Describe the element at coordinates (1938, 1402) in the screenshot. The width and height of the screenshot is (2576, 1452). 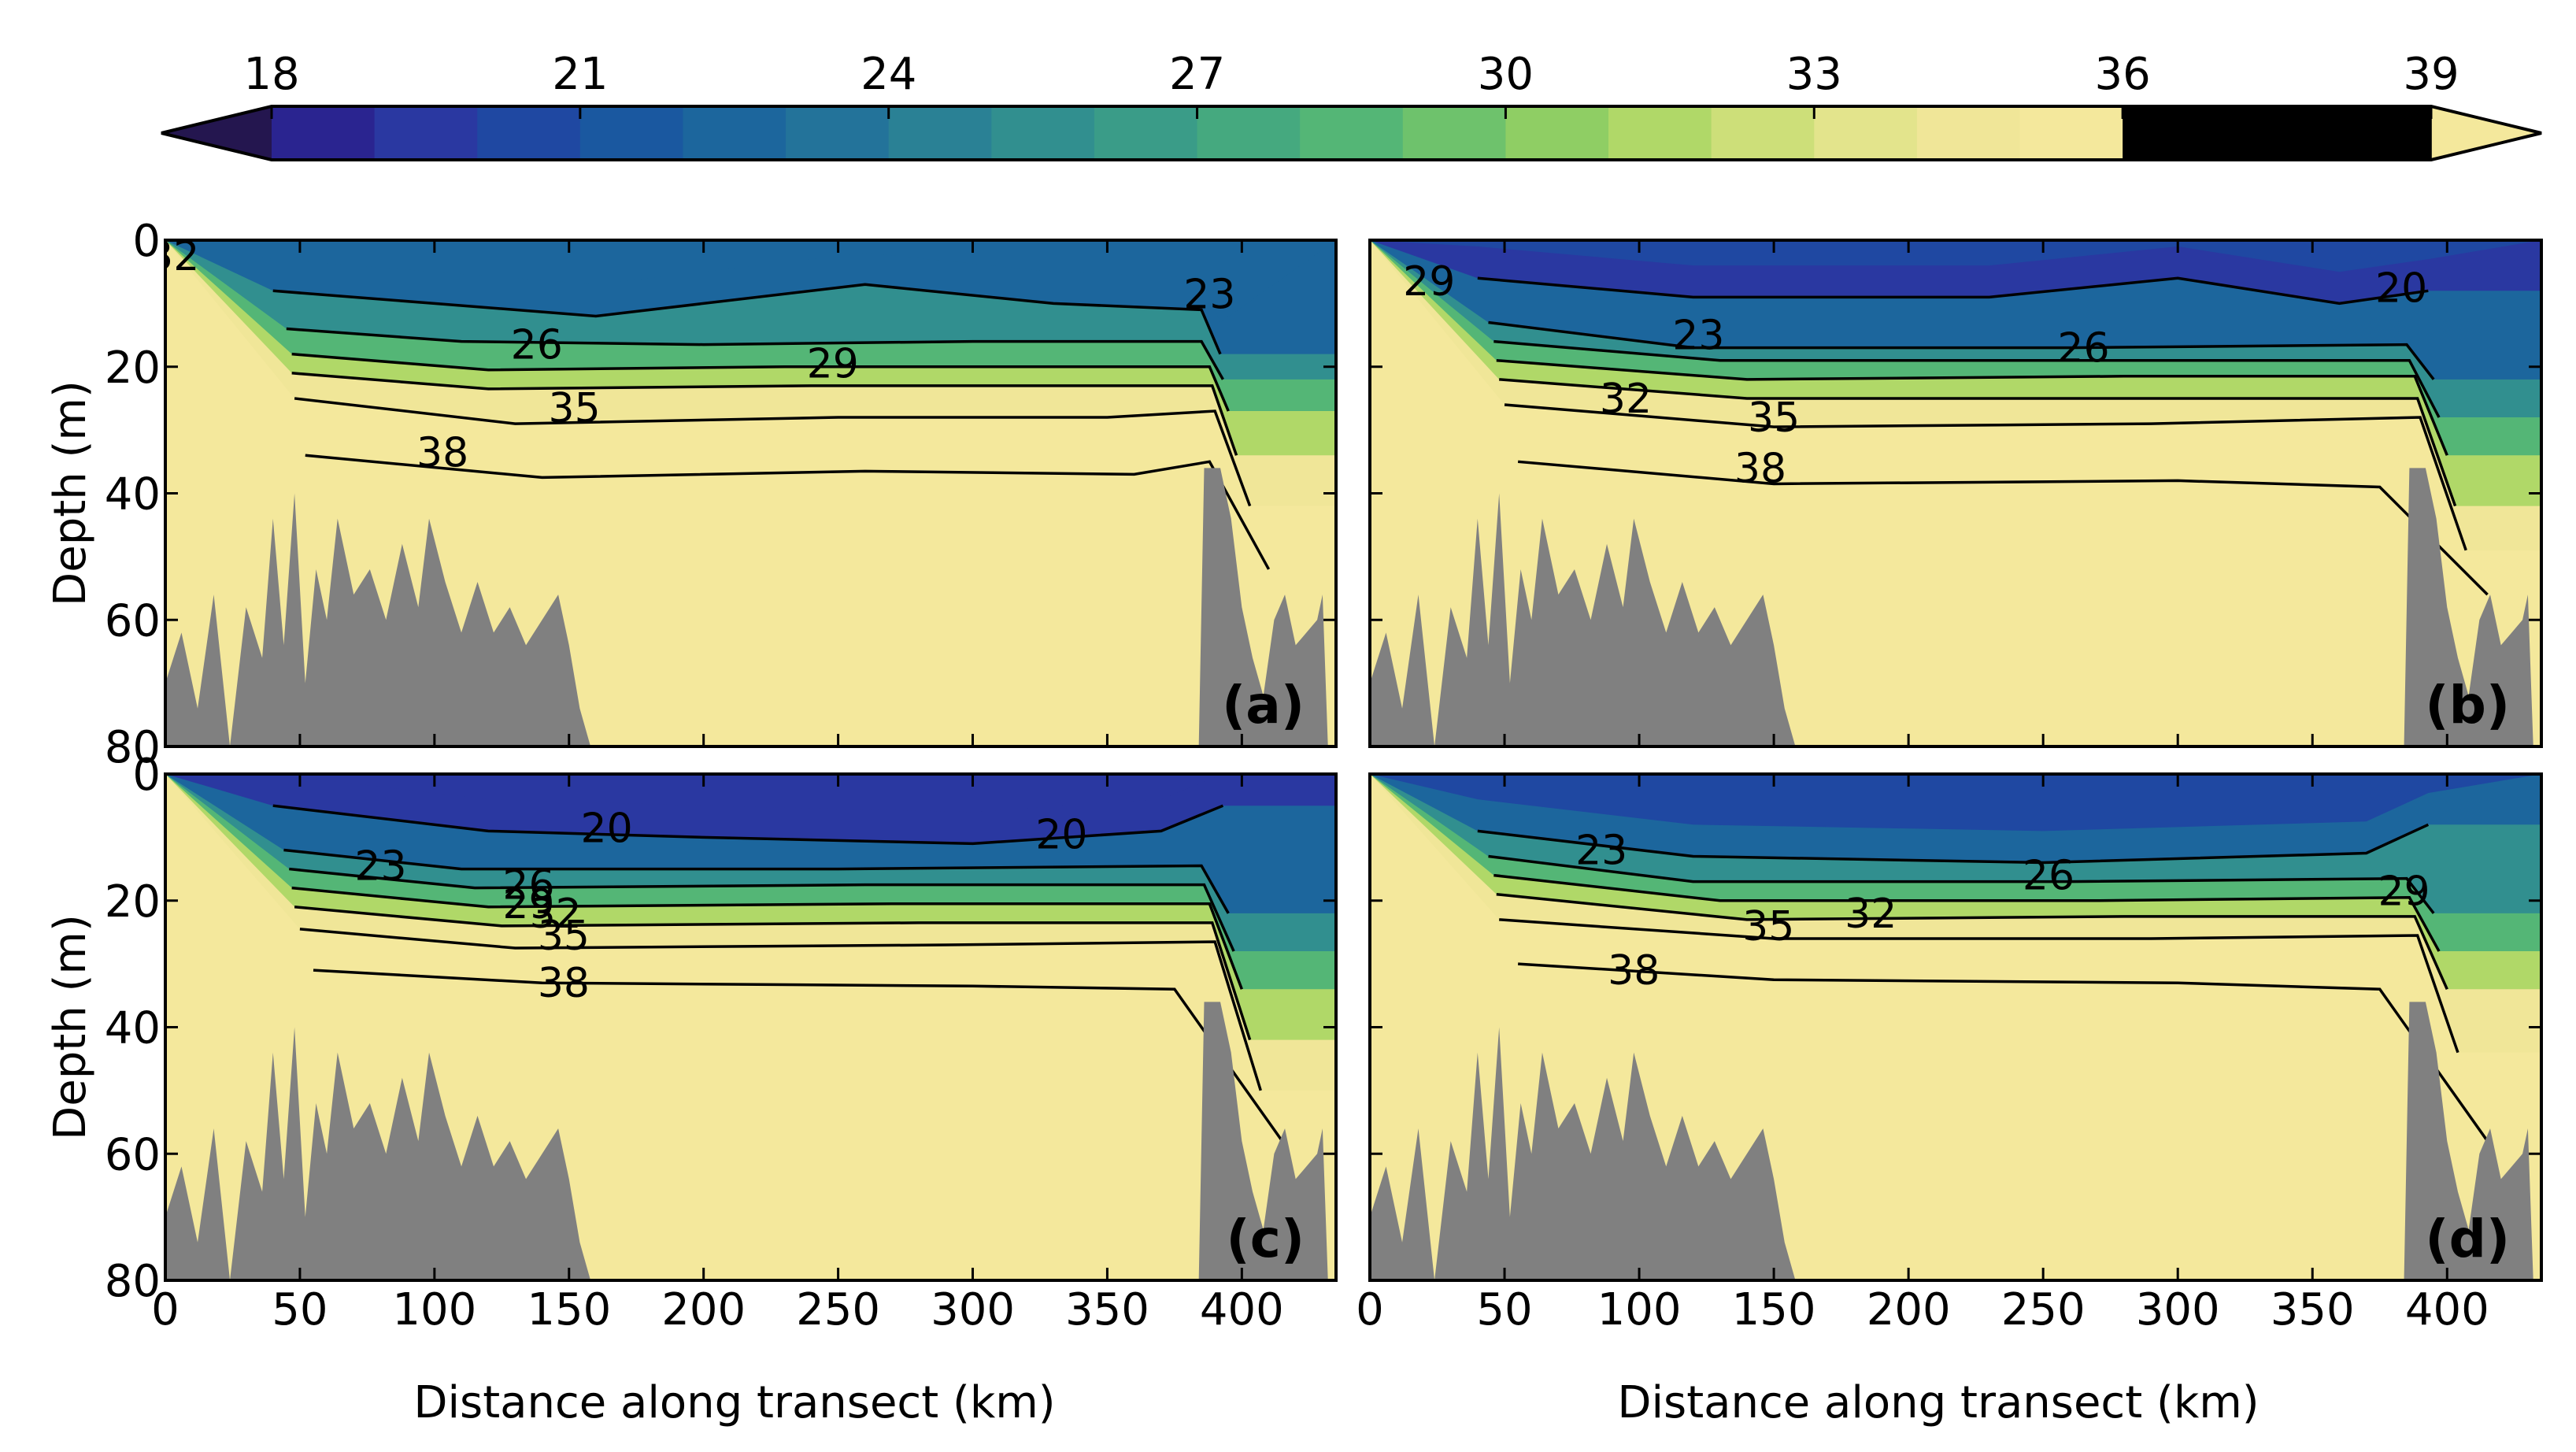
I see `x-axis-title-right: Distance along transect (km)` at that location.